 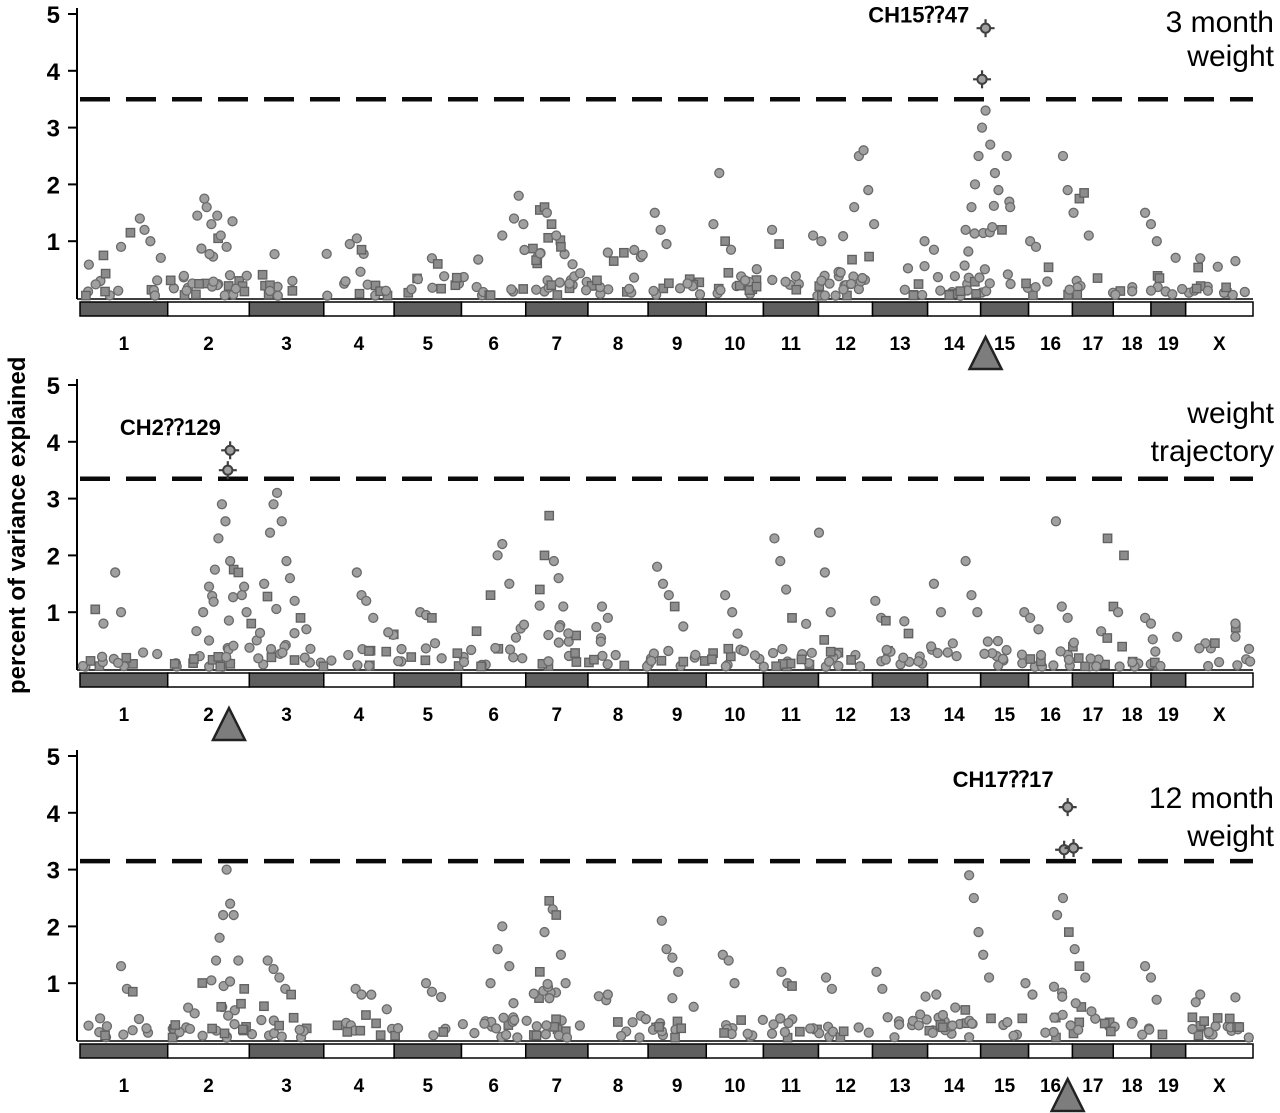 I want to click on chromosome-label: 15, so click(x=1005, y=1086).